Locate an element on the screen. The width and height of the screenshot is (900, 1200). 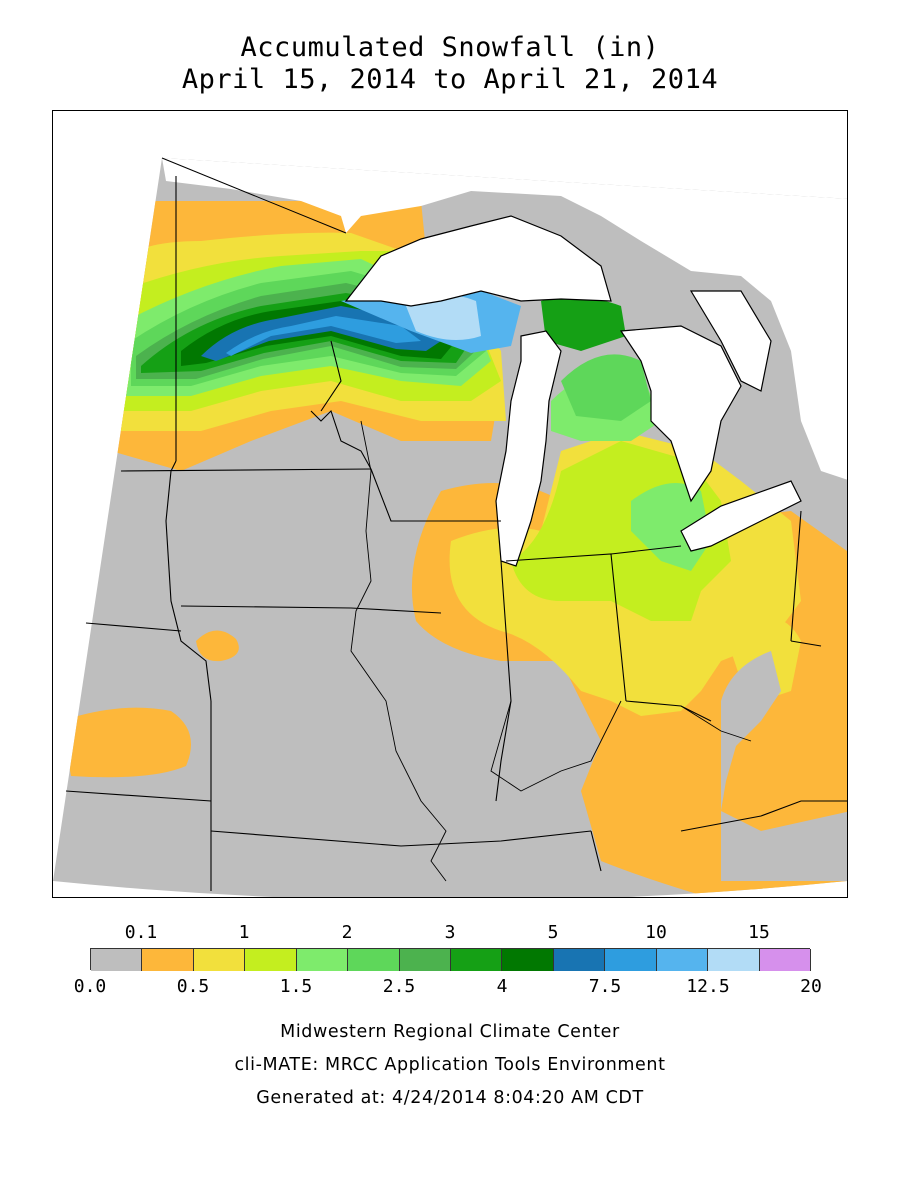
legend-label-bottom: 7.5 is located at coordinates (605, 986).